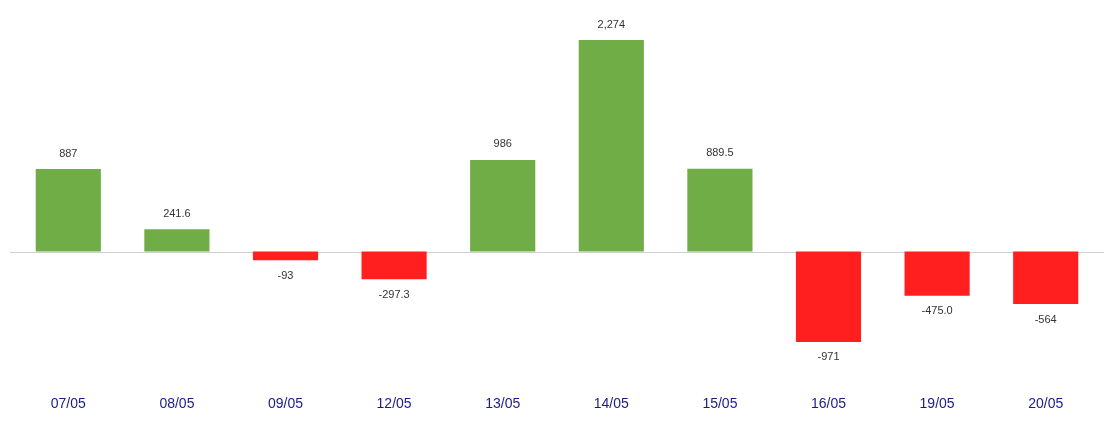 This screenshot has height=435, width=1114. What do you see at coordinates (68, 152) in the screenshot?
I see `data-label: 887` at bounding box center [68, 152].